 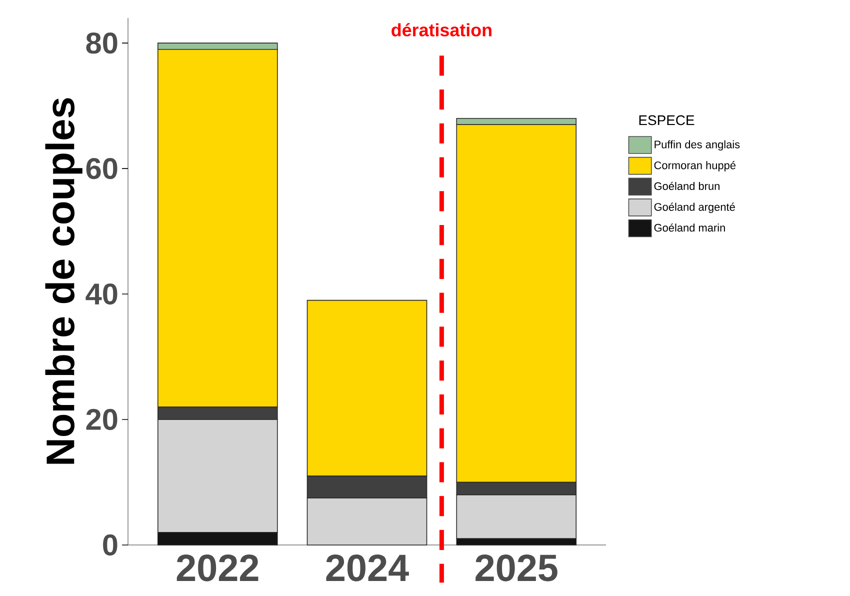 I want to click on legend-label: Goéland argenté, so click(x=694, y=207).